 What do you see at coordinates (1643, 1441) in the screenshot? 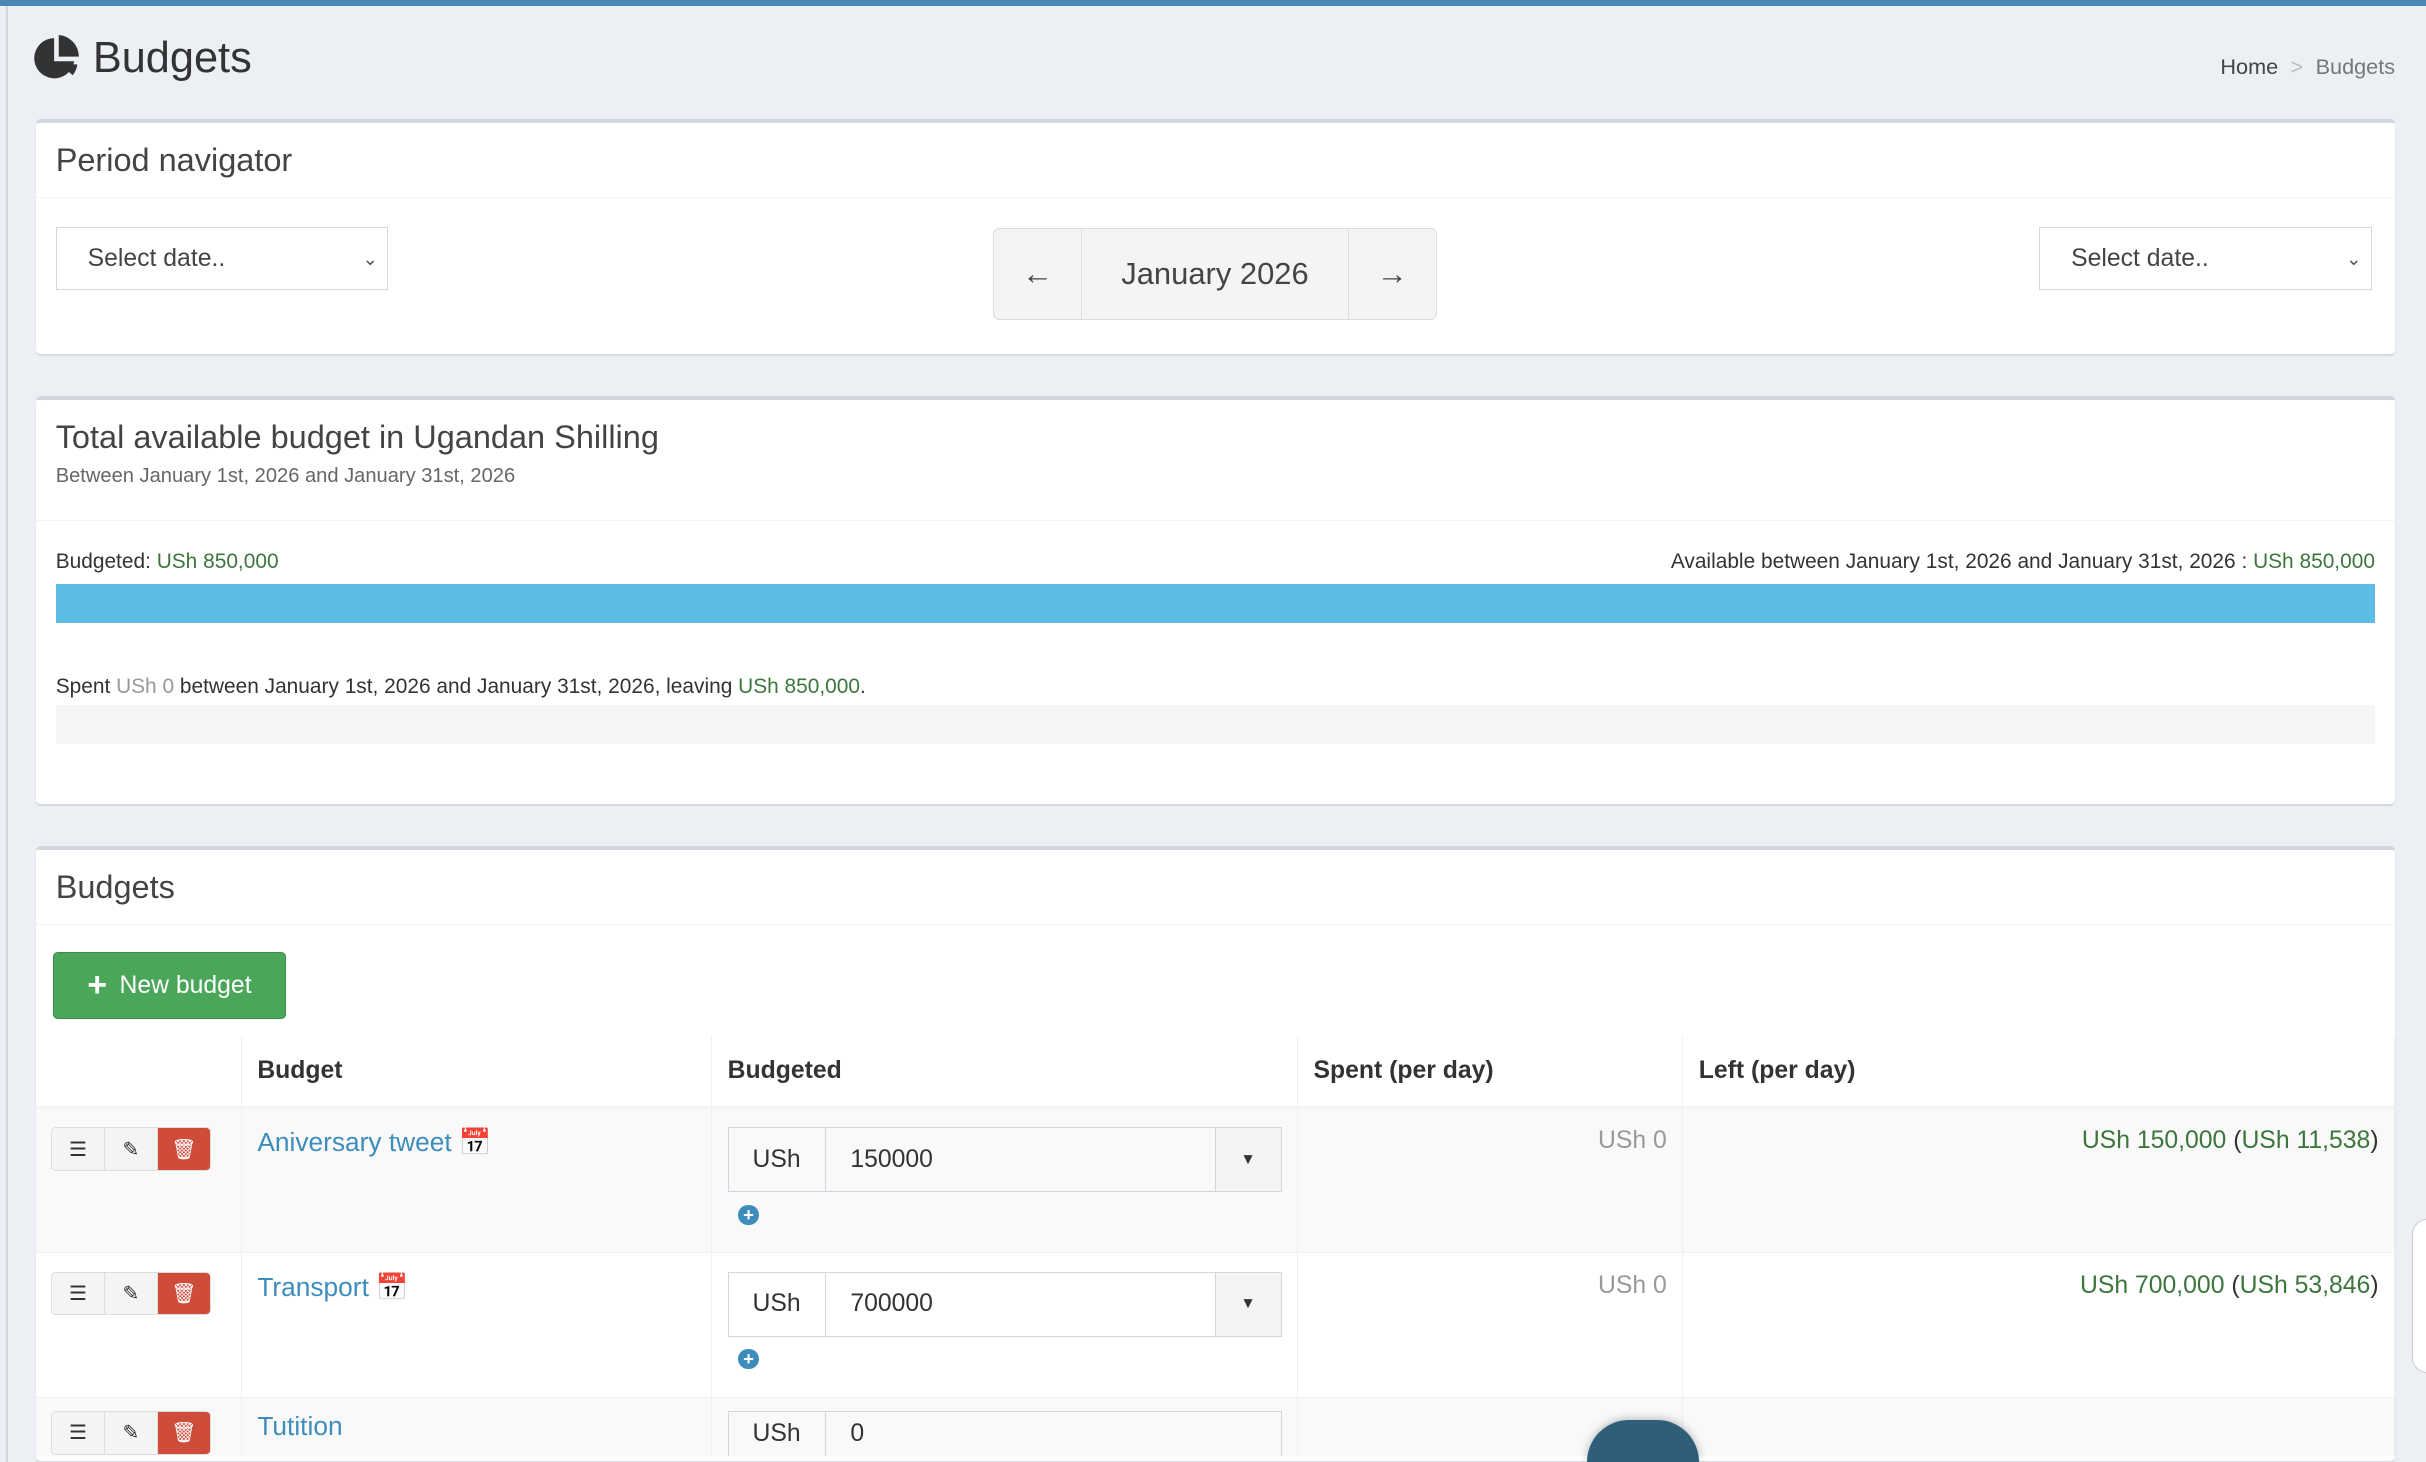
I see `floating-action-button` at bounding box center [1643, 1441].